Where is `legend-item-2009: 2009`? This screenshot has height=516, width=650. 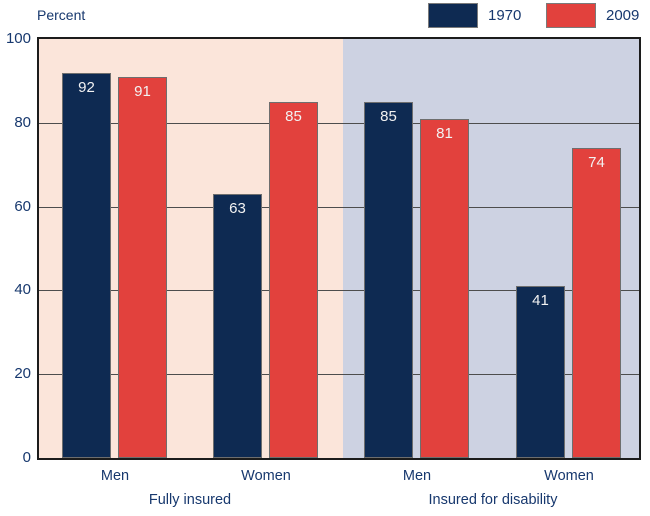 legend-item-2009: 2009 is located at coordinates (594, 15).